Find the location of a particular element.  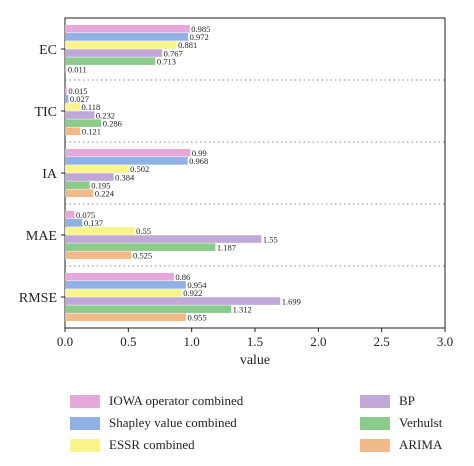

legend-label: ARIMA is located at coordinates (421, 444).